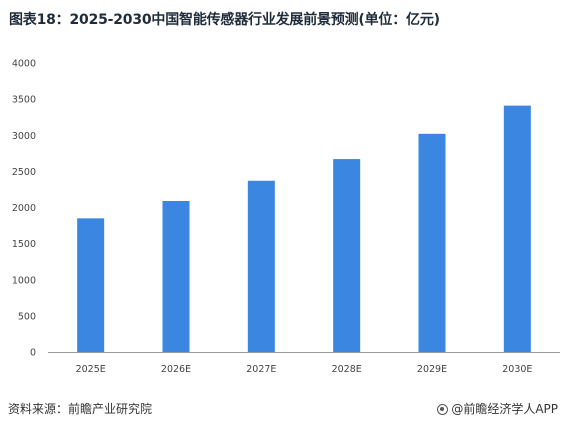 This screenshot has height=429, width=566. Describe the element at coordinates (33, 353) in the screenshot. I see `y-tick-label: 0` at that location.